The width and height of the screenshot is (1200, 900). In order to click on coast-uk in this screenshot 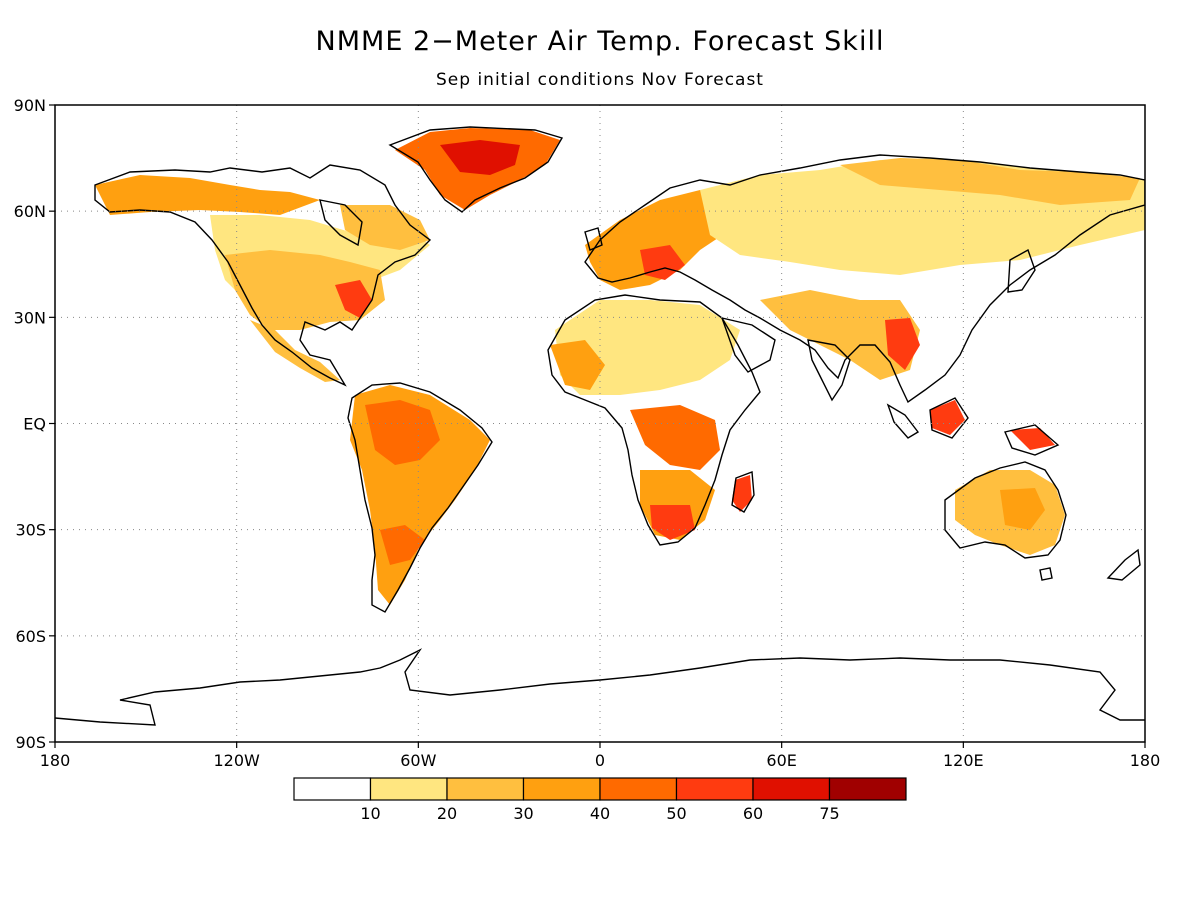, I will do `click(593, 239)`.